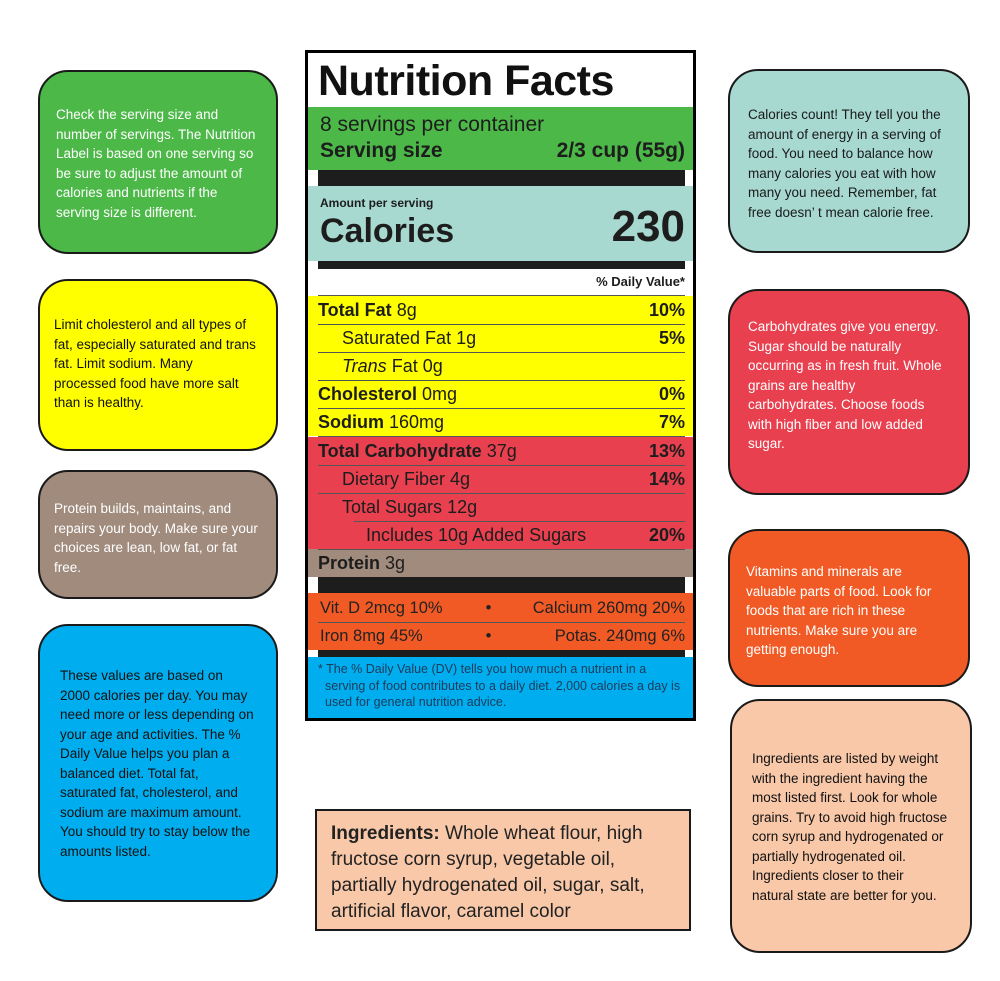 The width and height of the screenshot is (1000, 981). What do you see at coordinates (666, 450) in the screenshot?
I see `nutrient-dv: 13%` at bounding box center [666, 450].